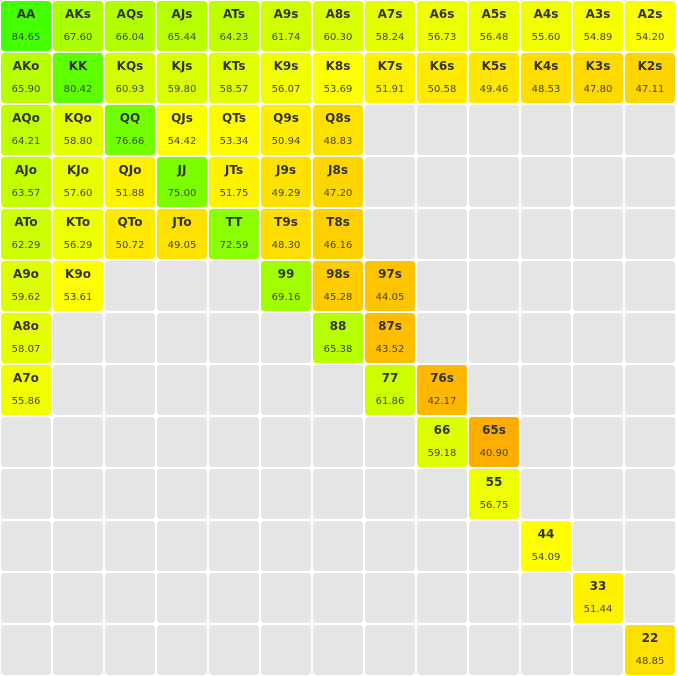 This screenshot has height=676, width=677. Describe the element at coordinates (130, 170) in the screenshot. I see `hand-label: QJo` at that location.